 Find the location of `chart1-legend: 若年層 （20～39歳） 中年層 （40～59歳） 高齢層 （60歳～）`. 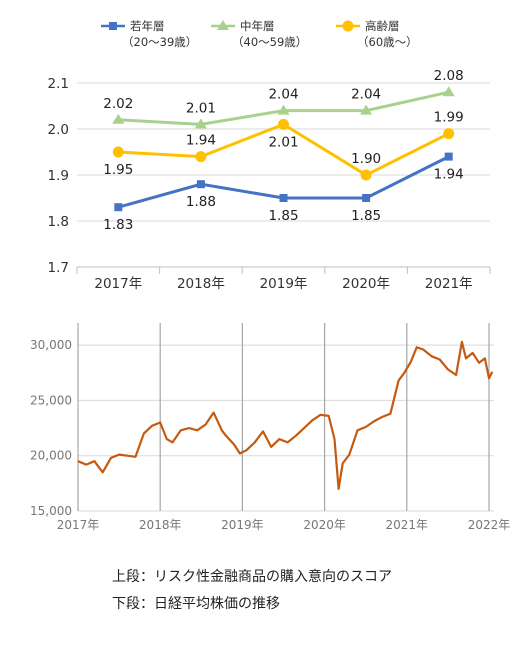

chart1-legend: 若年層 （20～39歳） 中年層 （40～59歳） 高齢層 （60歳～） is located at coordinates (259, 34).